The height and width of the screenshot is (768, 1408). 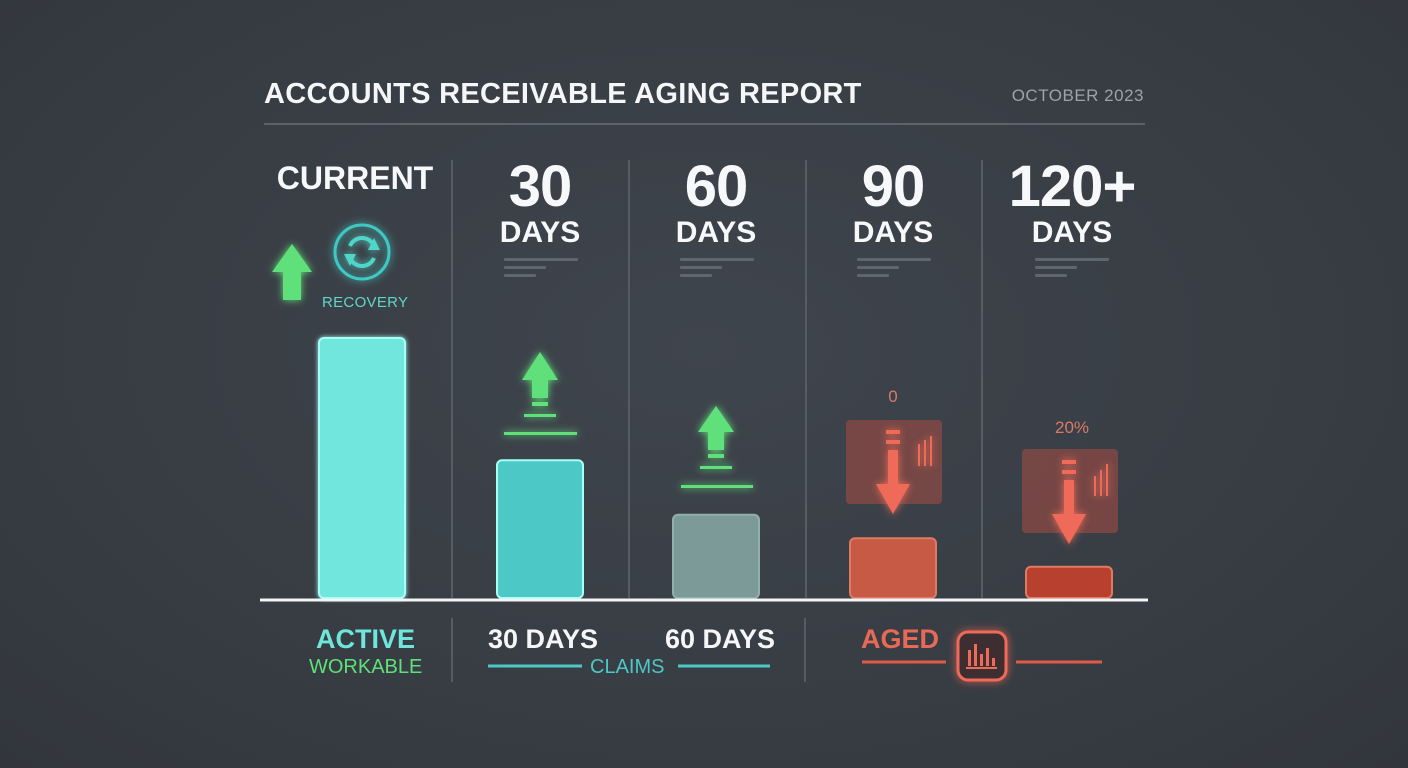 What do you see at coordinates (540, 529) in the screenshot?
I see `bar-30-days` at bounding box center [540, 529].